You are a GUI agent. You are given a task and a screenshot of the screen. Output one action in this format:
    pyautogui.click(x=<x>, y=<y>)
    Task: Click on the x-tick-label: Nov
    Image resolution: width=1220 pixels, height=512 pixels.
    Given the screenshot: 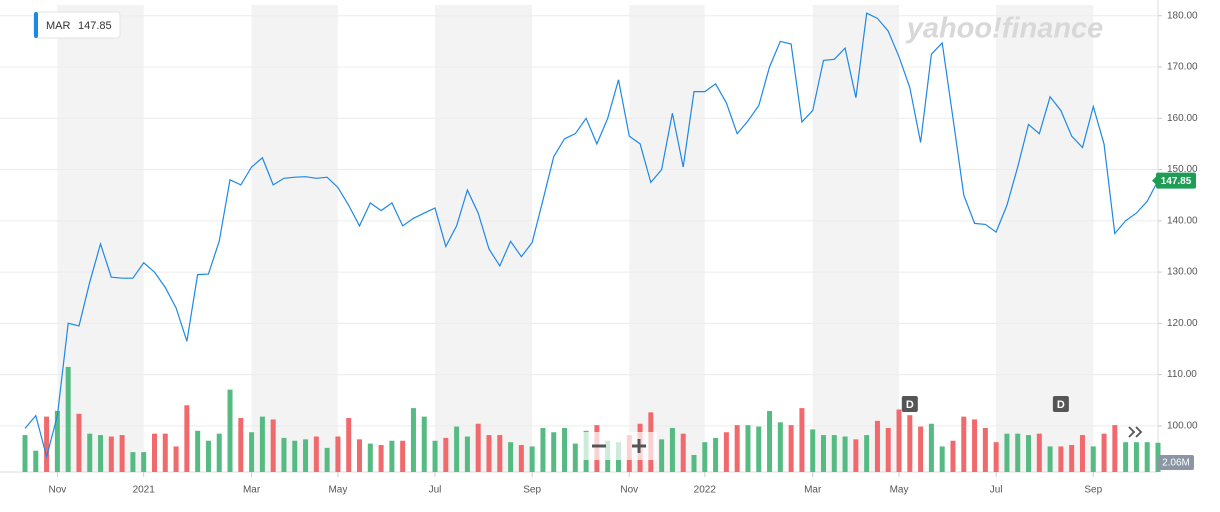 What is the action you would take?
    pyautogui.click(x=629, y=490)
    